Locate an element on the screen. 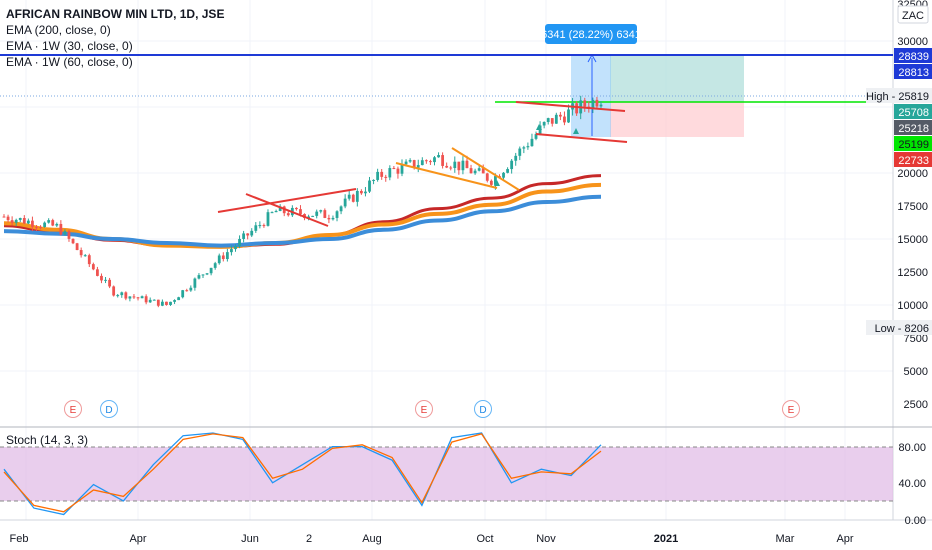 This screenshot has height=550, width=932. stoch-k-line is located at coordinates (302, 474).